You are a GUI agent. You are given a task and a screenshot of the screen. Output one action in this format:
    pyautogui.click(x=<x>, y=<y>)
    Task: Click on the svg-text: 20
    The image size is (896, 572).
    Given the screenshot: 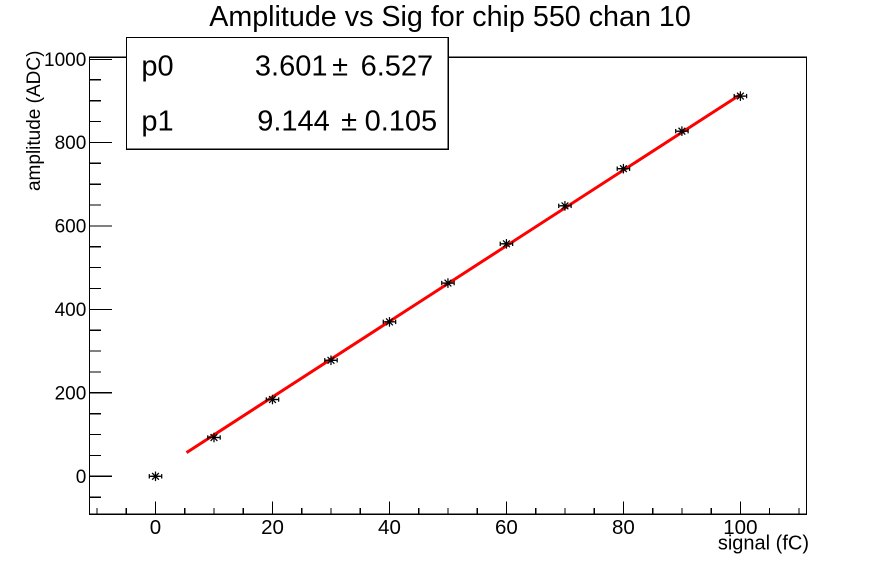 What is the action you would take?
    pyautogui.click(x=272, y=527)
    